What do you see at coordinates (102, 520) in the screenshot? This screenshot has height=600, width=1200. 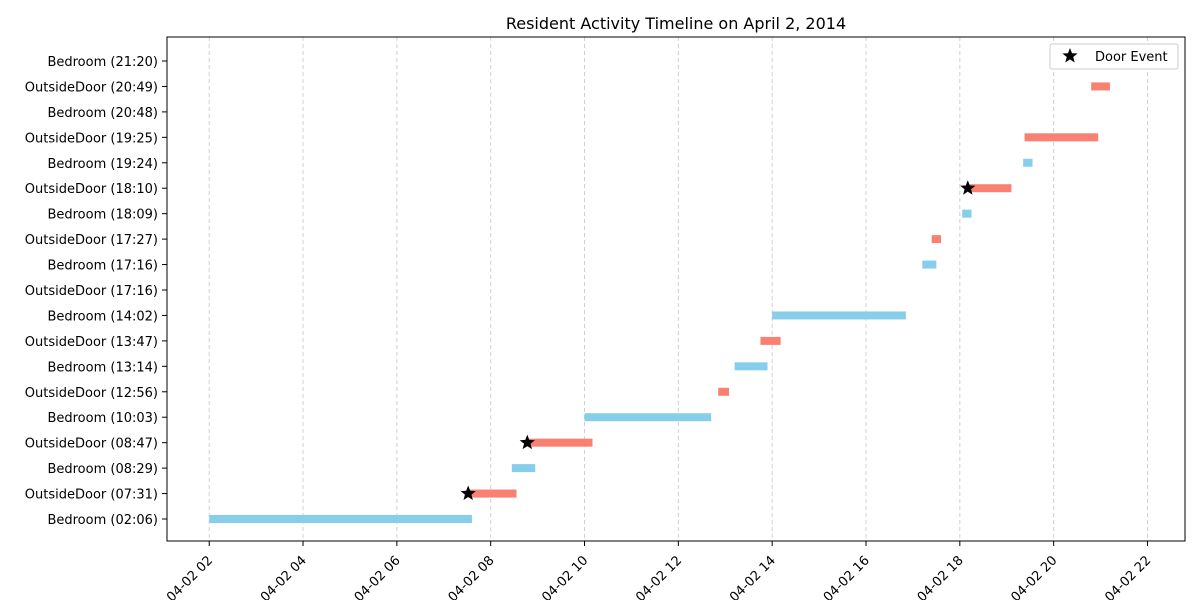 I see `y-tick-label: Bedroom (02:06)` at bounding box center [102, 520].